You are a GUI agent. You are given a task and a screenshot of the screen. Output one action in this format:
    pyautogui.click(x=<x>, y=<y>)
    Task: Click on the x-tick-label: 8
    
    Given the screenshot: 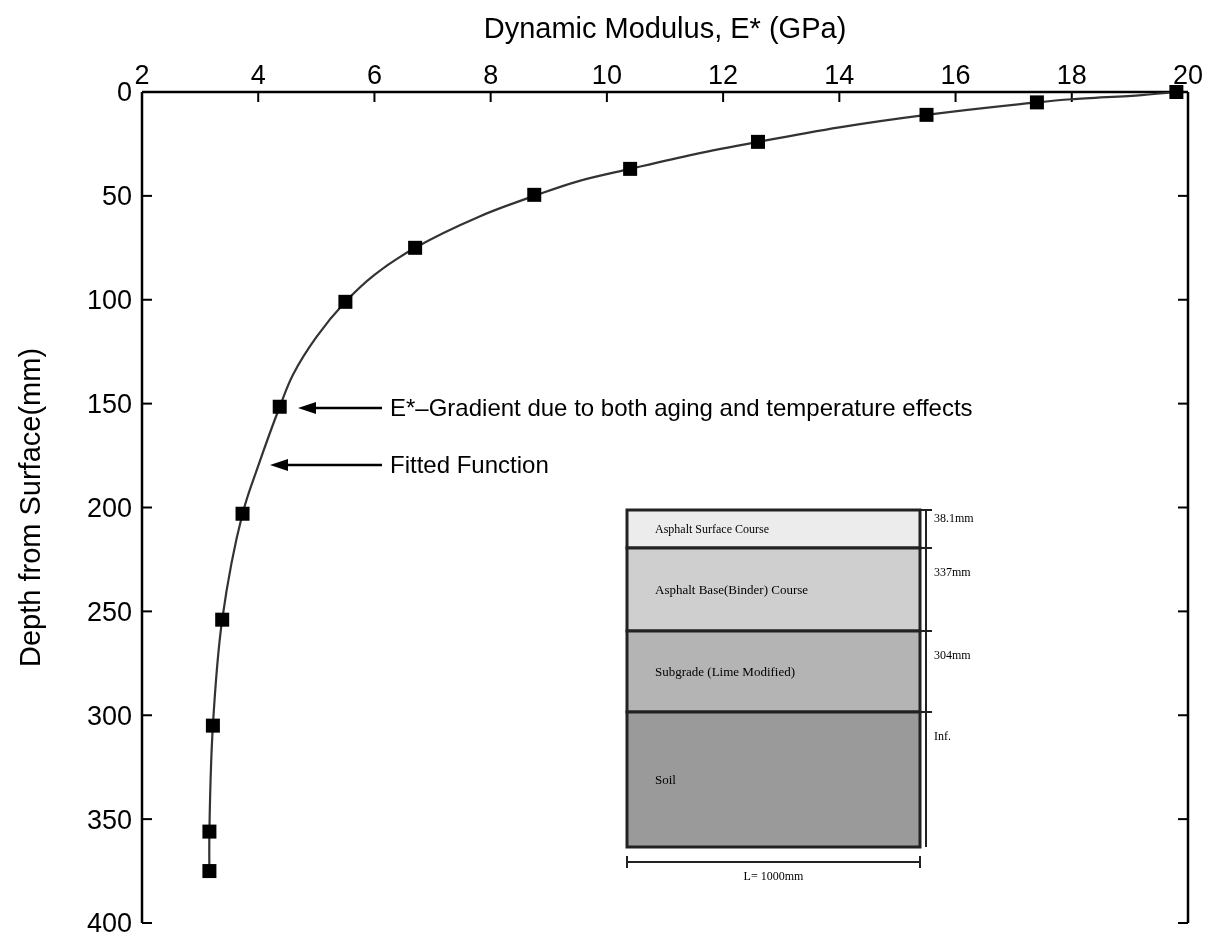 What is the action you would take?
    pyautogui.click(x=491, y=75)
    